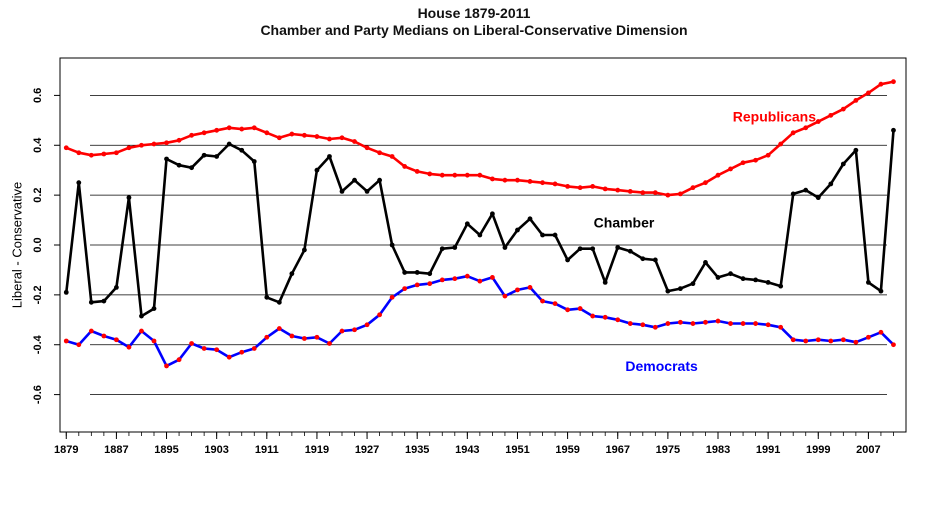 The width and height of the screenshot is (948, 505). Describe the element at coordinates (204, 133) in the screenshot. I see `point-republicans-1901` at that location.